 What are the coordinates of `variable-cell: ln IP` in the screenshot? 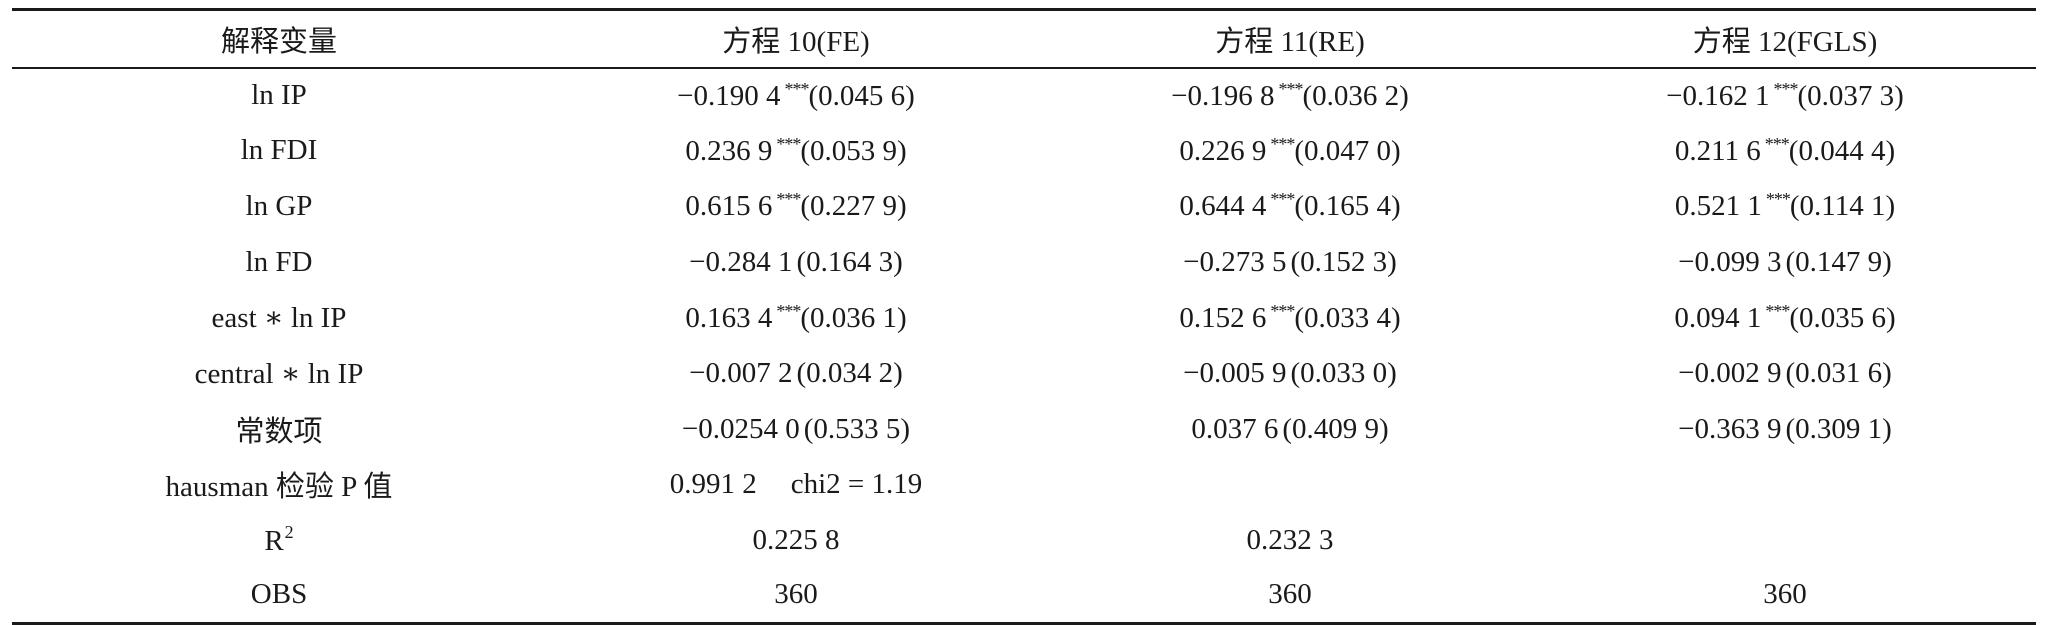 It's located at (279, 95).